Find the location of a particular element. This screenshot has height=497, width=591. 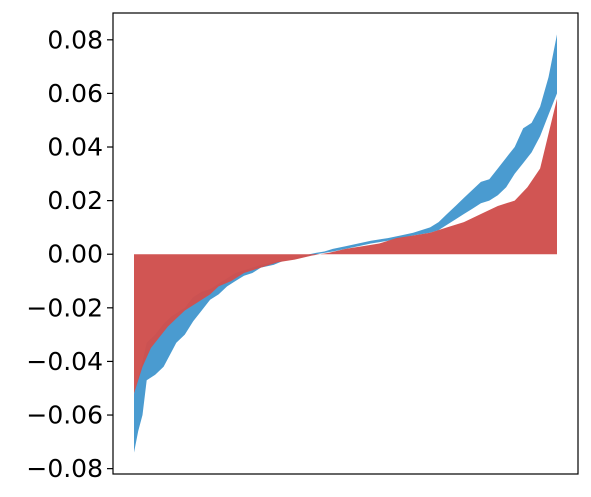

y-tick-label: 0.06 is located at coordinates (75, 93).